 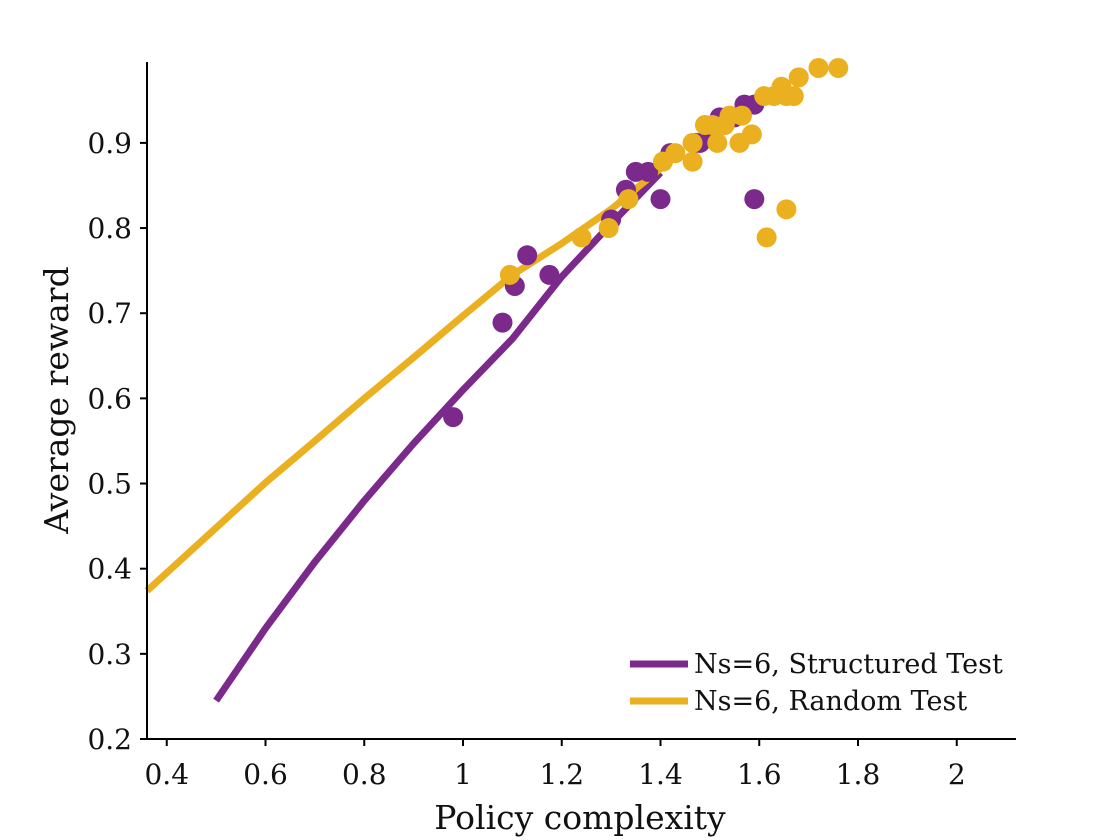 What do you see at coordinates (561, 774) in the screenshot?
I see `x-tick-label: 1.2` at bounding box center [561, 774].